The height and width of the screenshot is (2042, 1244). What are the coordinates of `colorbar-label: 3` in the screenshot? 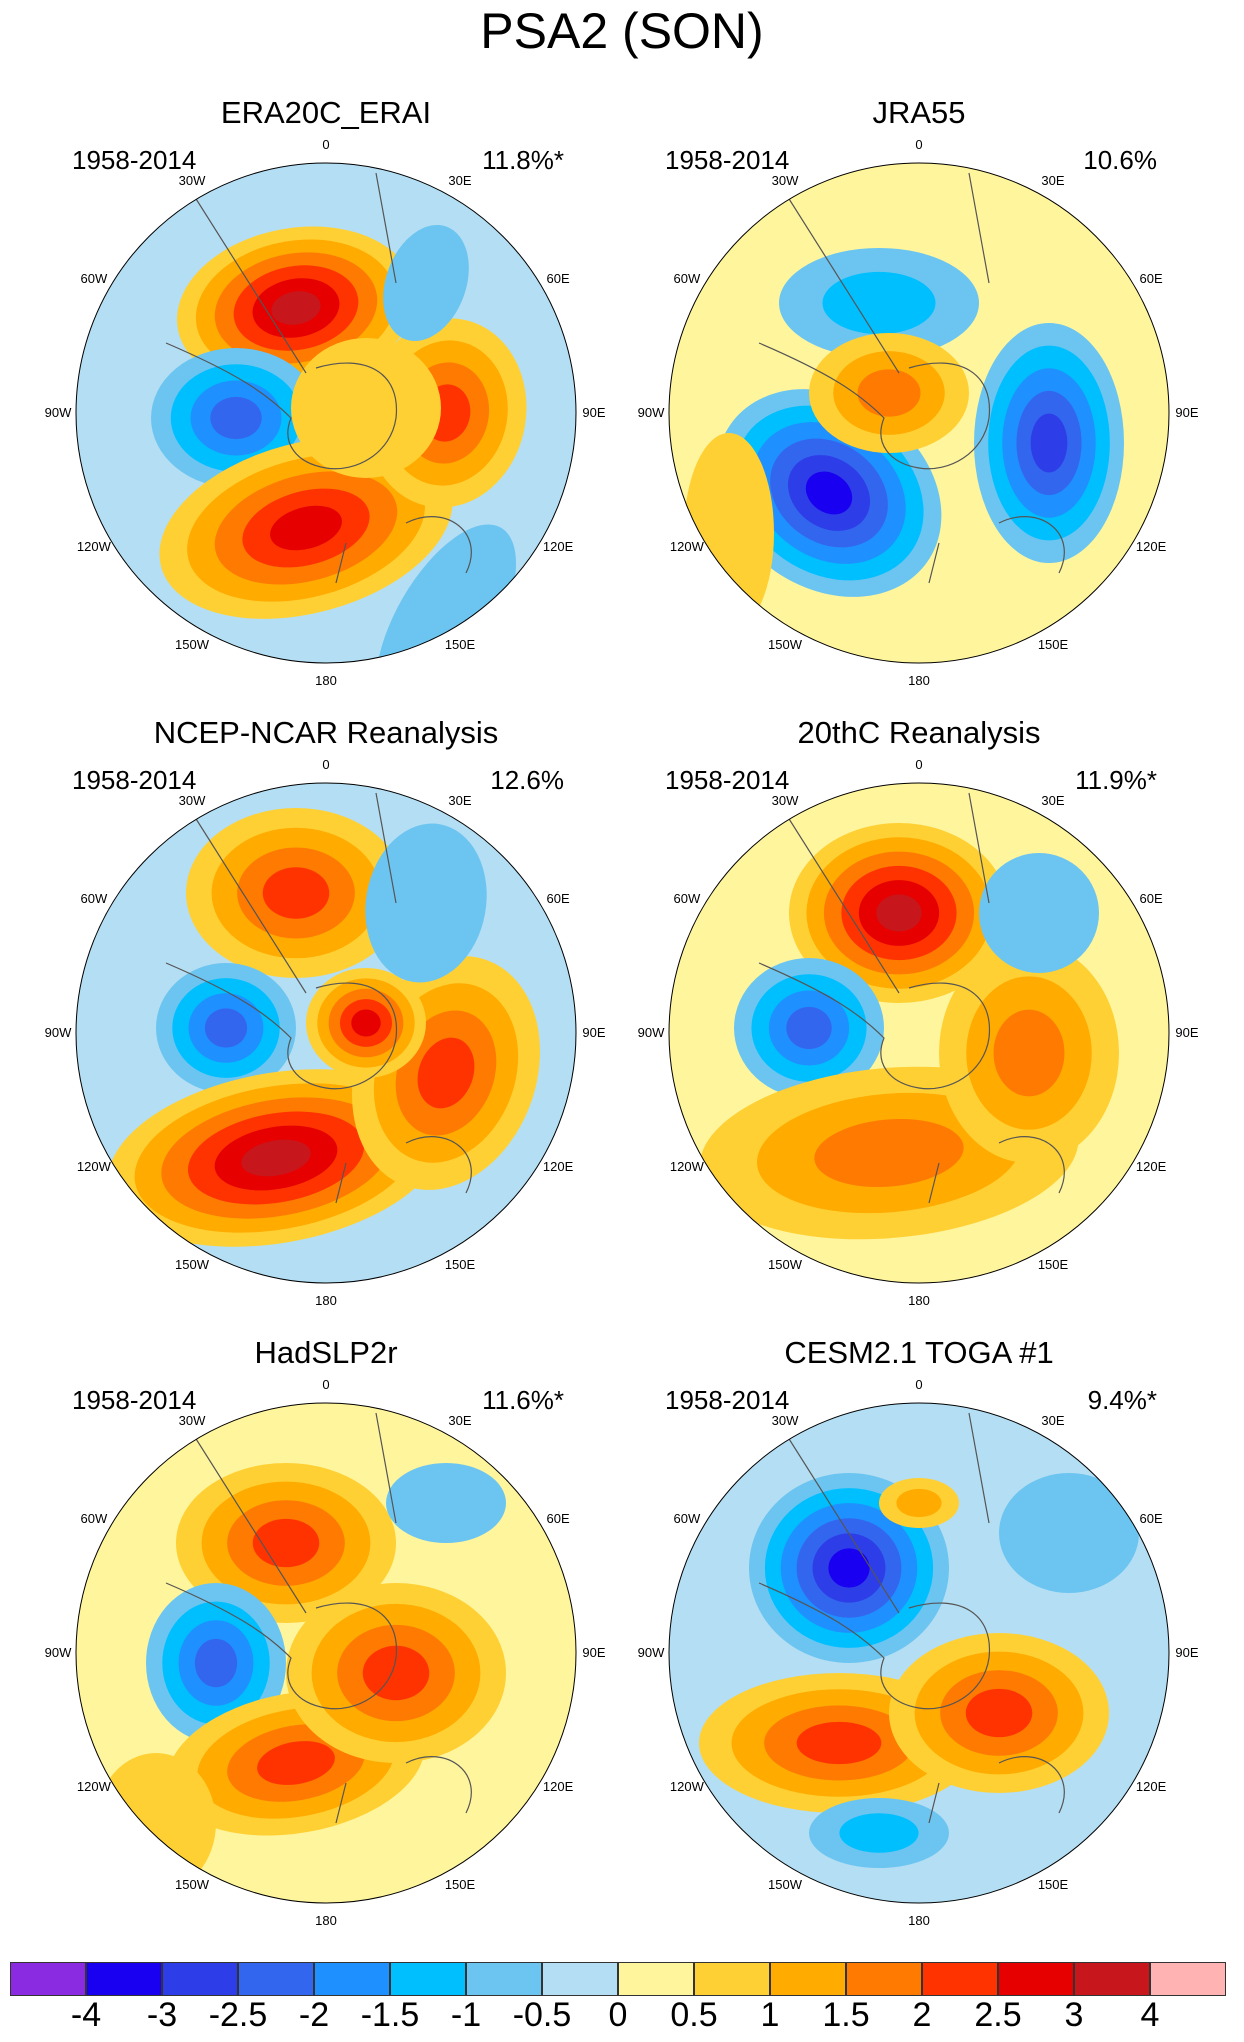 It's located at (1074, 2015).